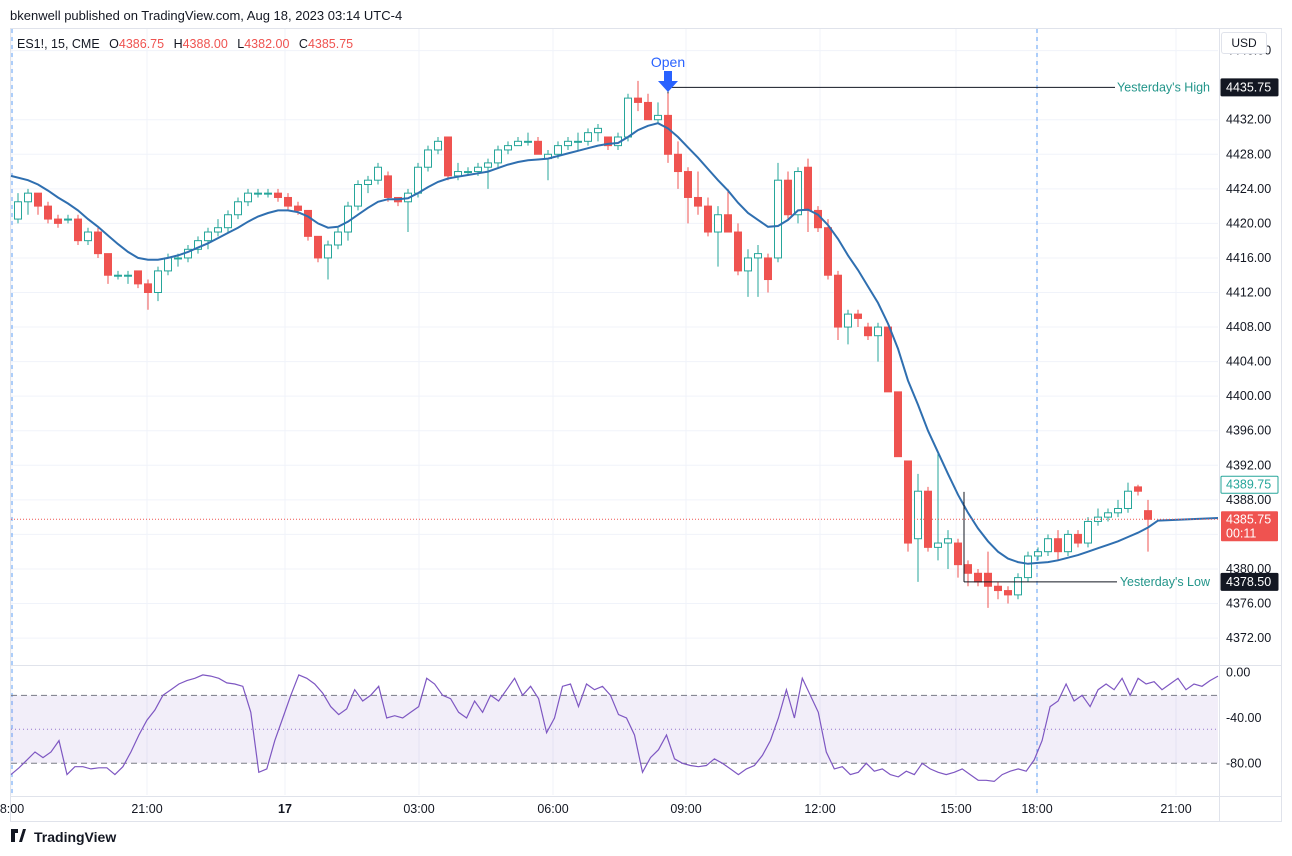 This screenshot has width=1292, height=856. Describe the element at coordinates (58, 44) in the screenshot. I see `symbol-name: ES1!, 15, CME` at that location.